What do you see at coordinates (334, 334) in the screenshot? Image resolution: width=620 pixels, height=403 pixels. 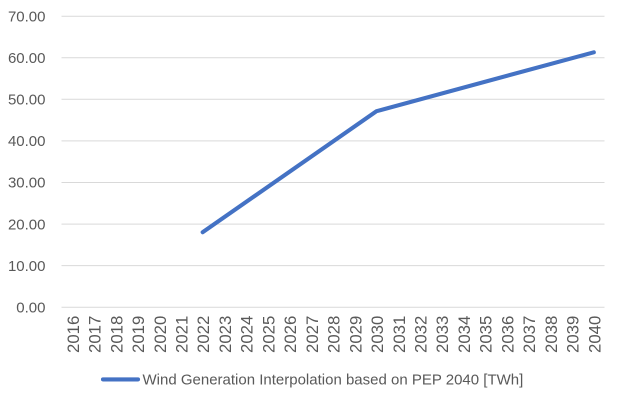 I see `svg-text: 2028` at bounding box center [334, 334].